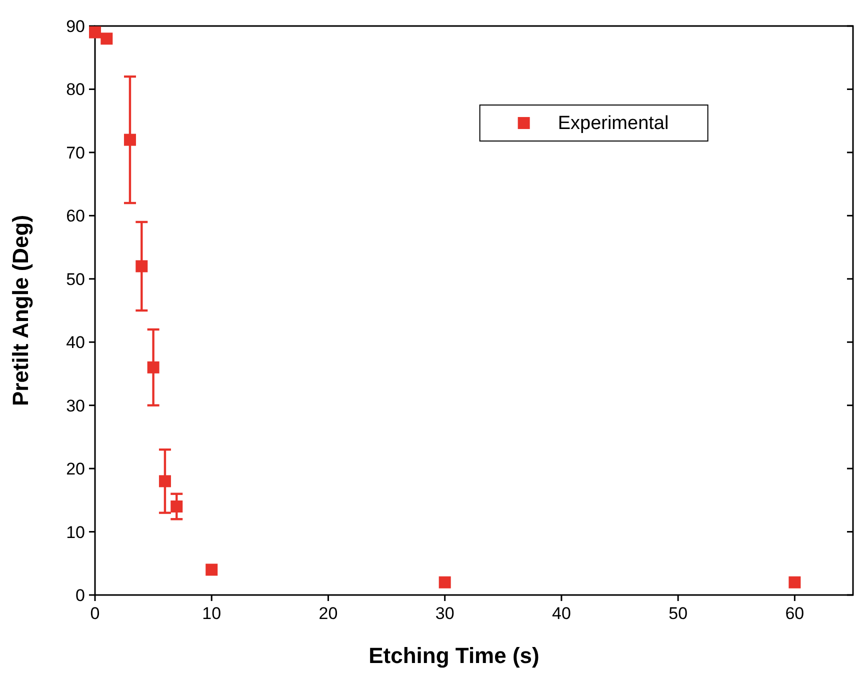  I want to click on y-tick-label: 50, so click(75, 279).